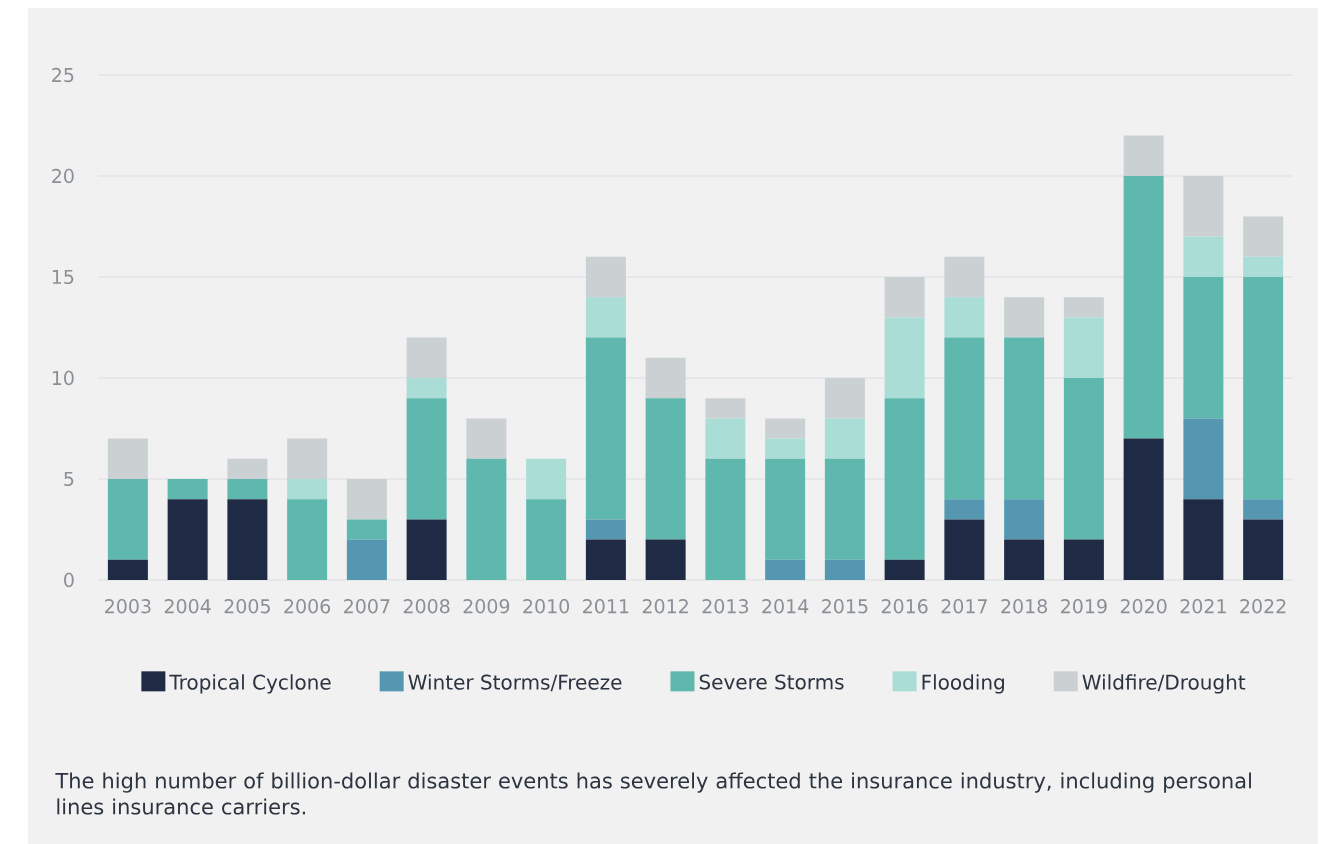 Image resolution: width=1330 pixels, height=844 pixels. Describe the element at coordinates (426, 606) in the screenshot. I see `x-tick-label: 2008` at that location.